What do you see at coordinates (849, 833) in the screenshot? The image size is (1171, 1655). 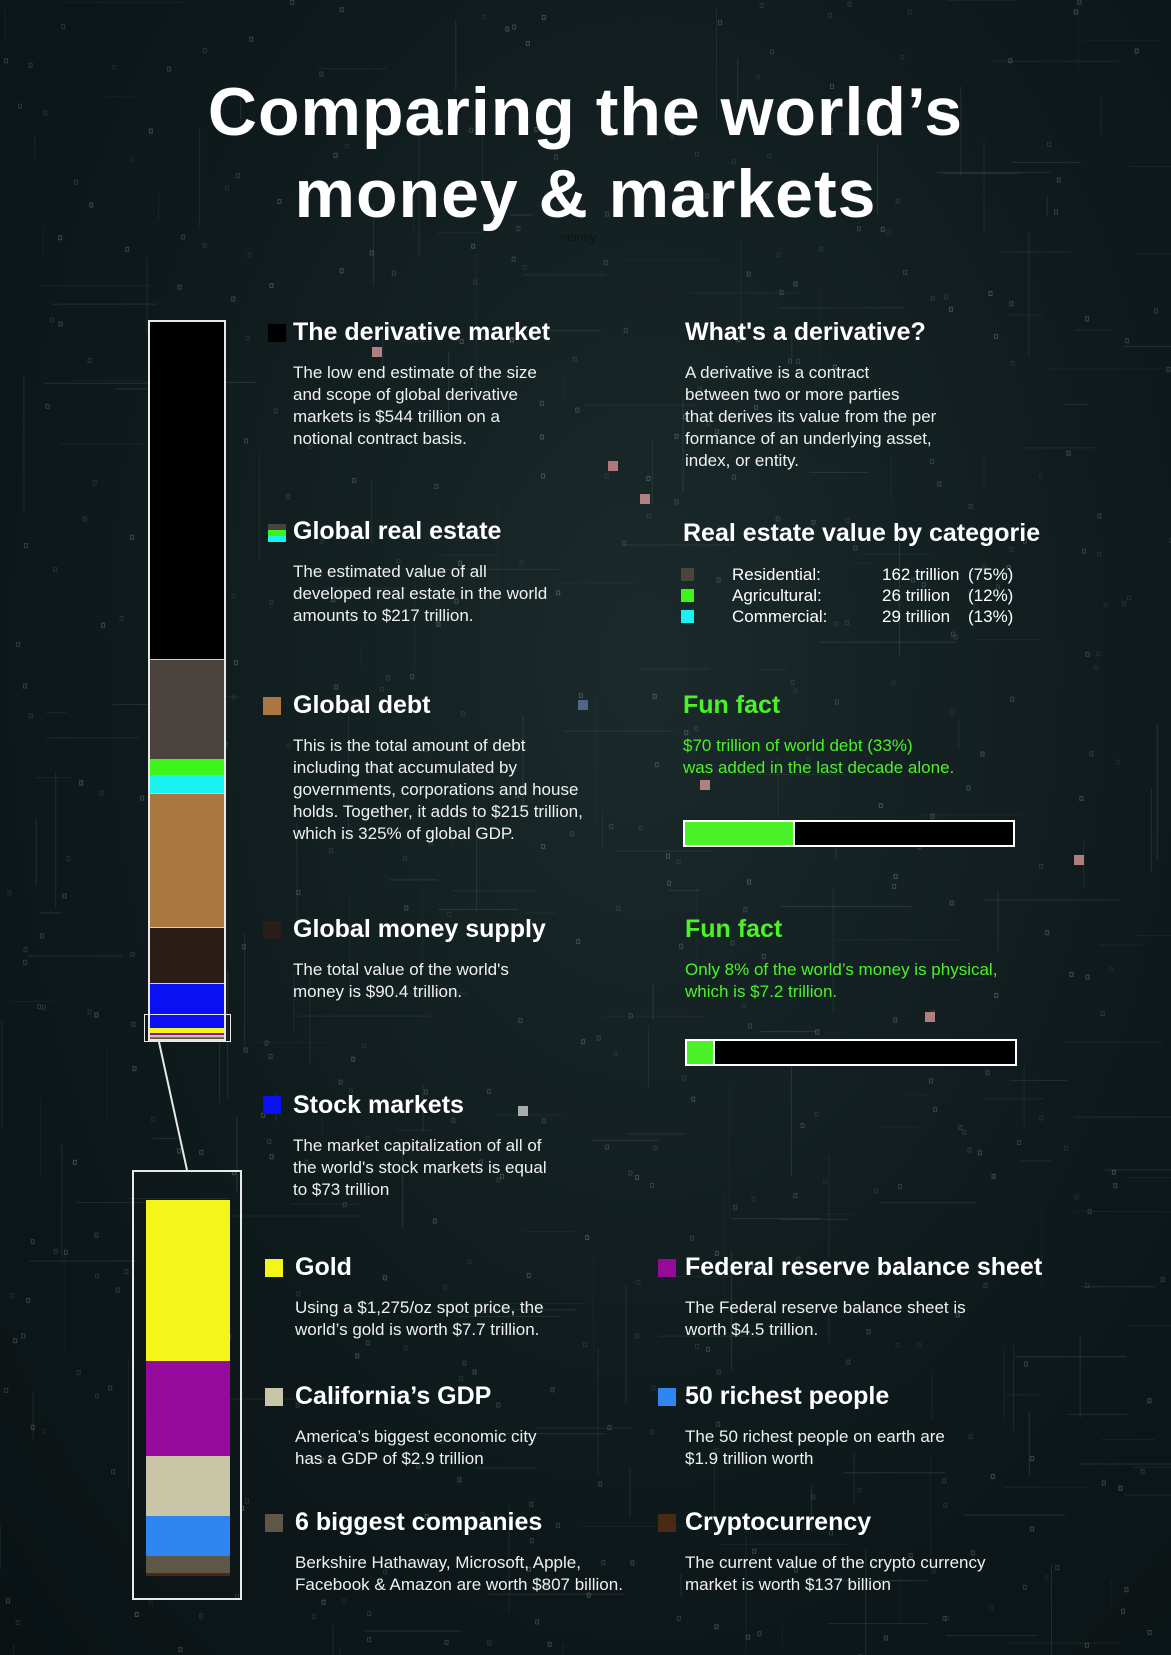 I see `debt-decade-progress-bar` at bounding box center [849, 833].